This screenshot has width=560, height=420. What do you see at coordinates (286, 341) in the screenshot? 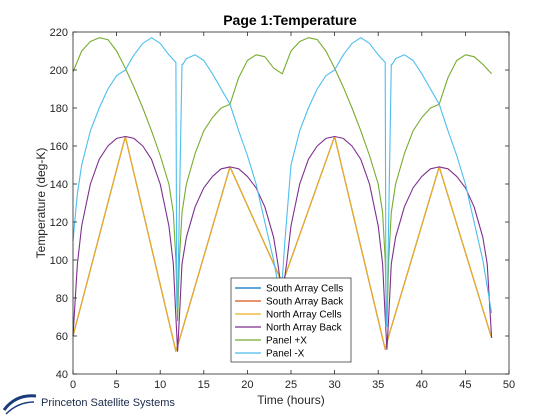
I see `legend-entry-label: Panel +X` at bounding box center [286, 341].